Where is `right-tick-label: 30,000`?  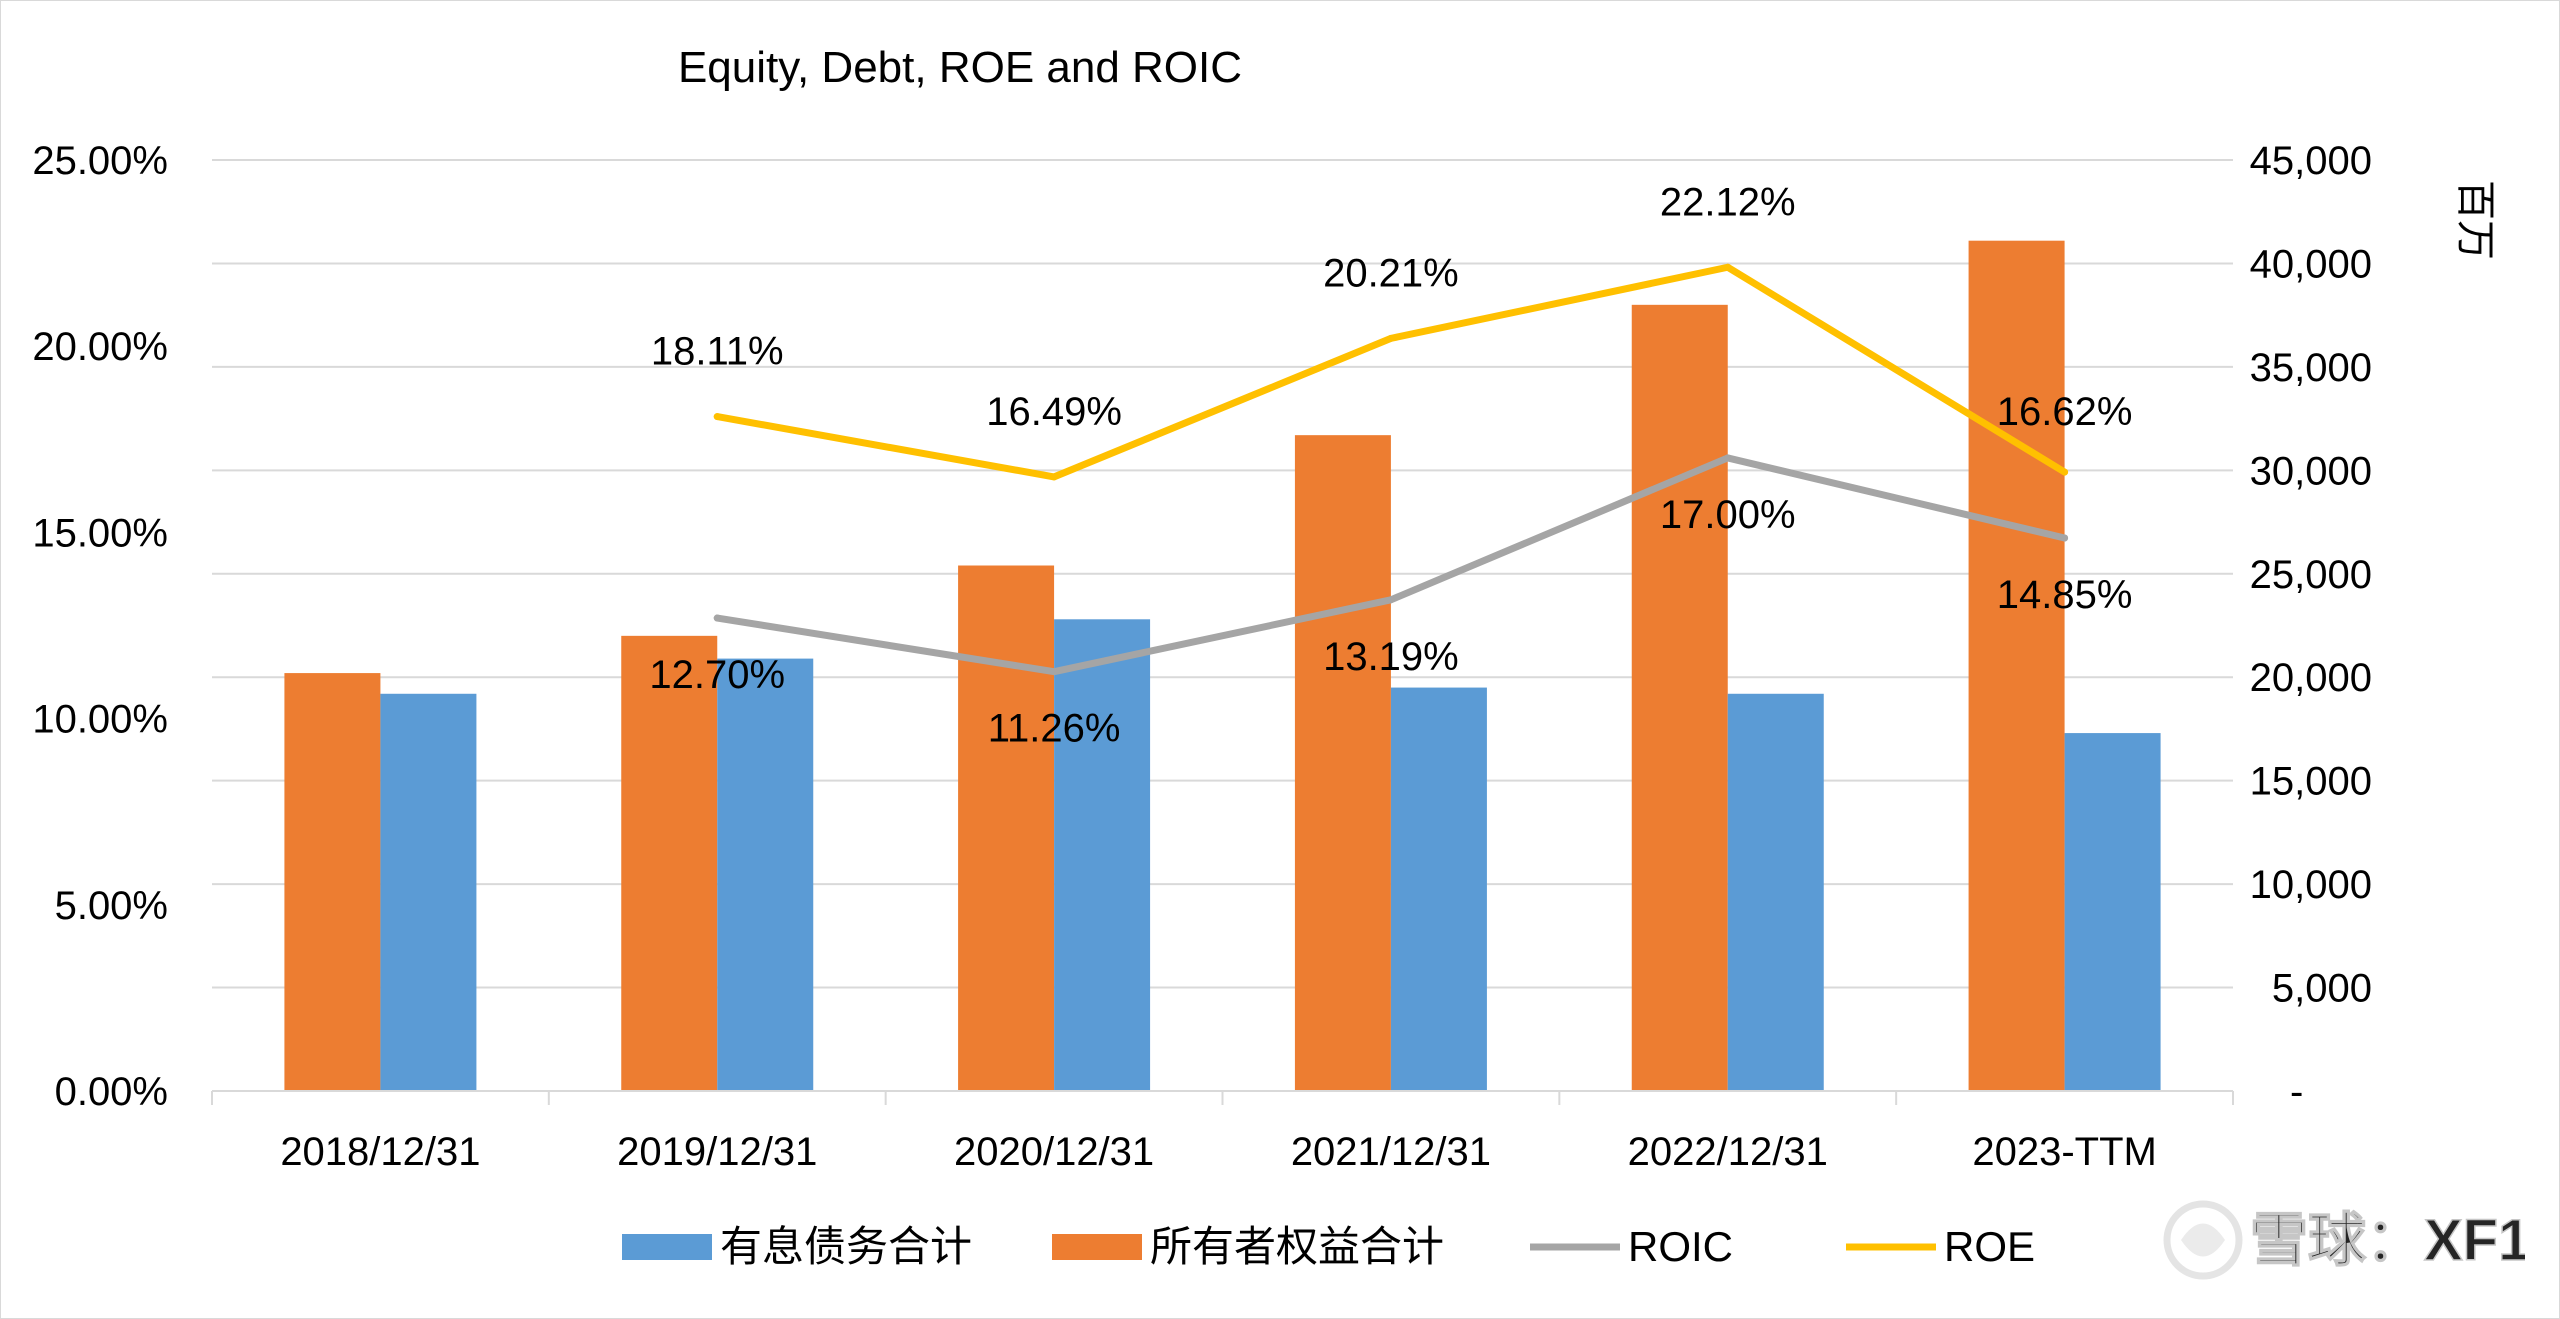
right-tick-label: 30,000 is located at coordinates (2311, 471).